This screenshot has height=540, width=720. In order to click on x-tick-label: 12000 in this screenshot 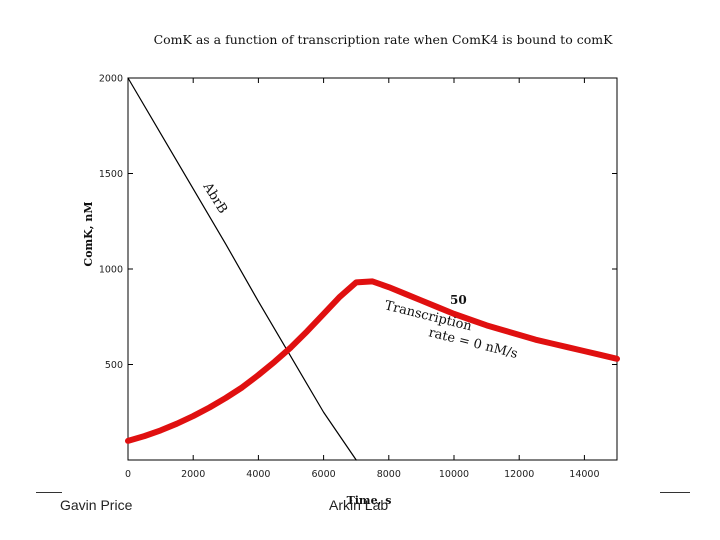, I will do `click(519, 474)`.